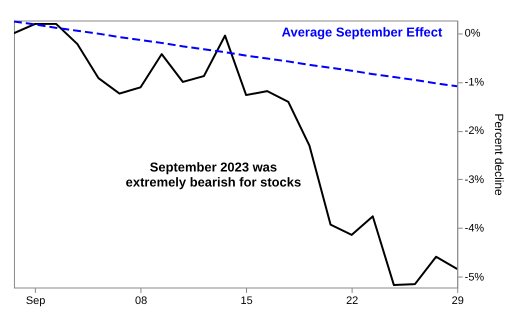 Image resolution: width=510 pixels, height=325 pixels. I want to click on x-tick-label: 15, so click(246, 300).